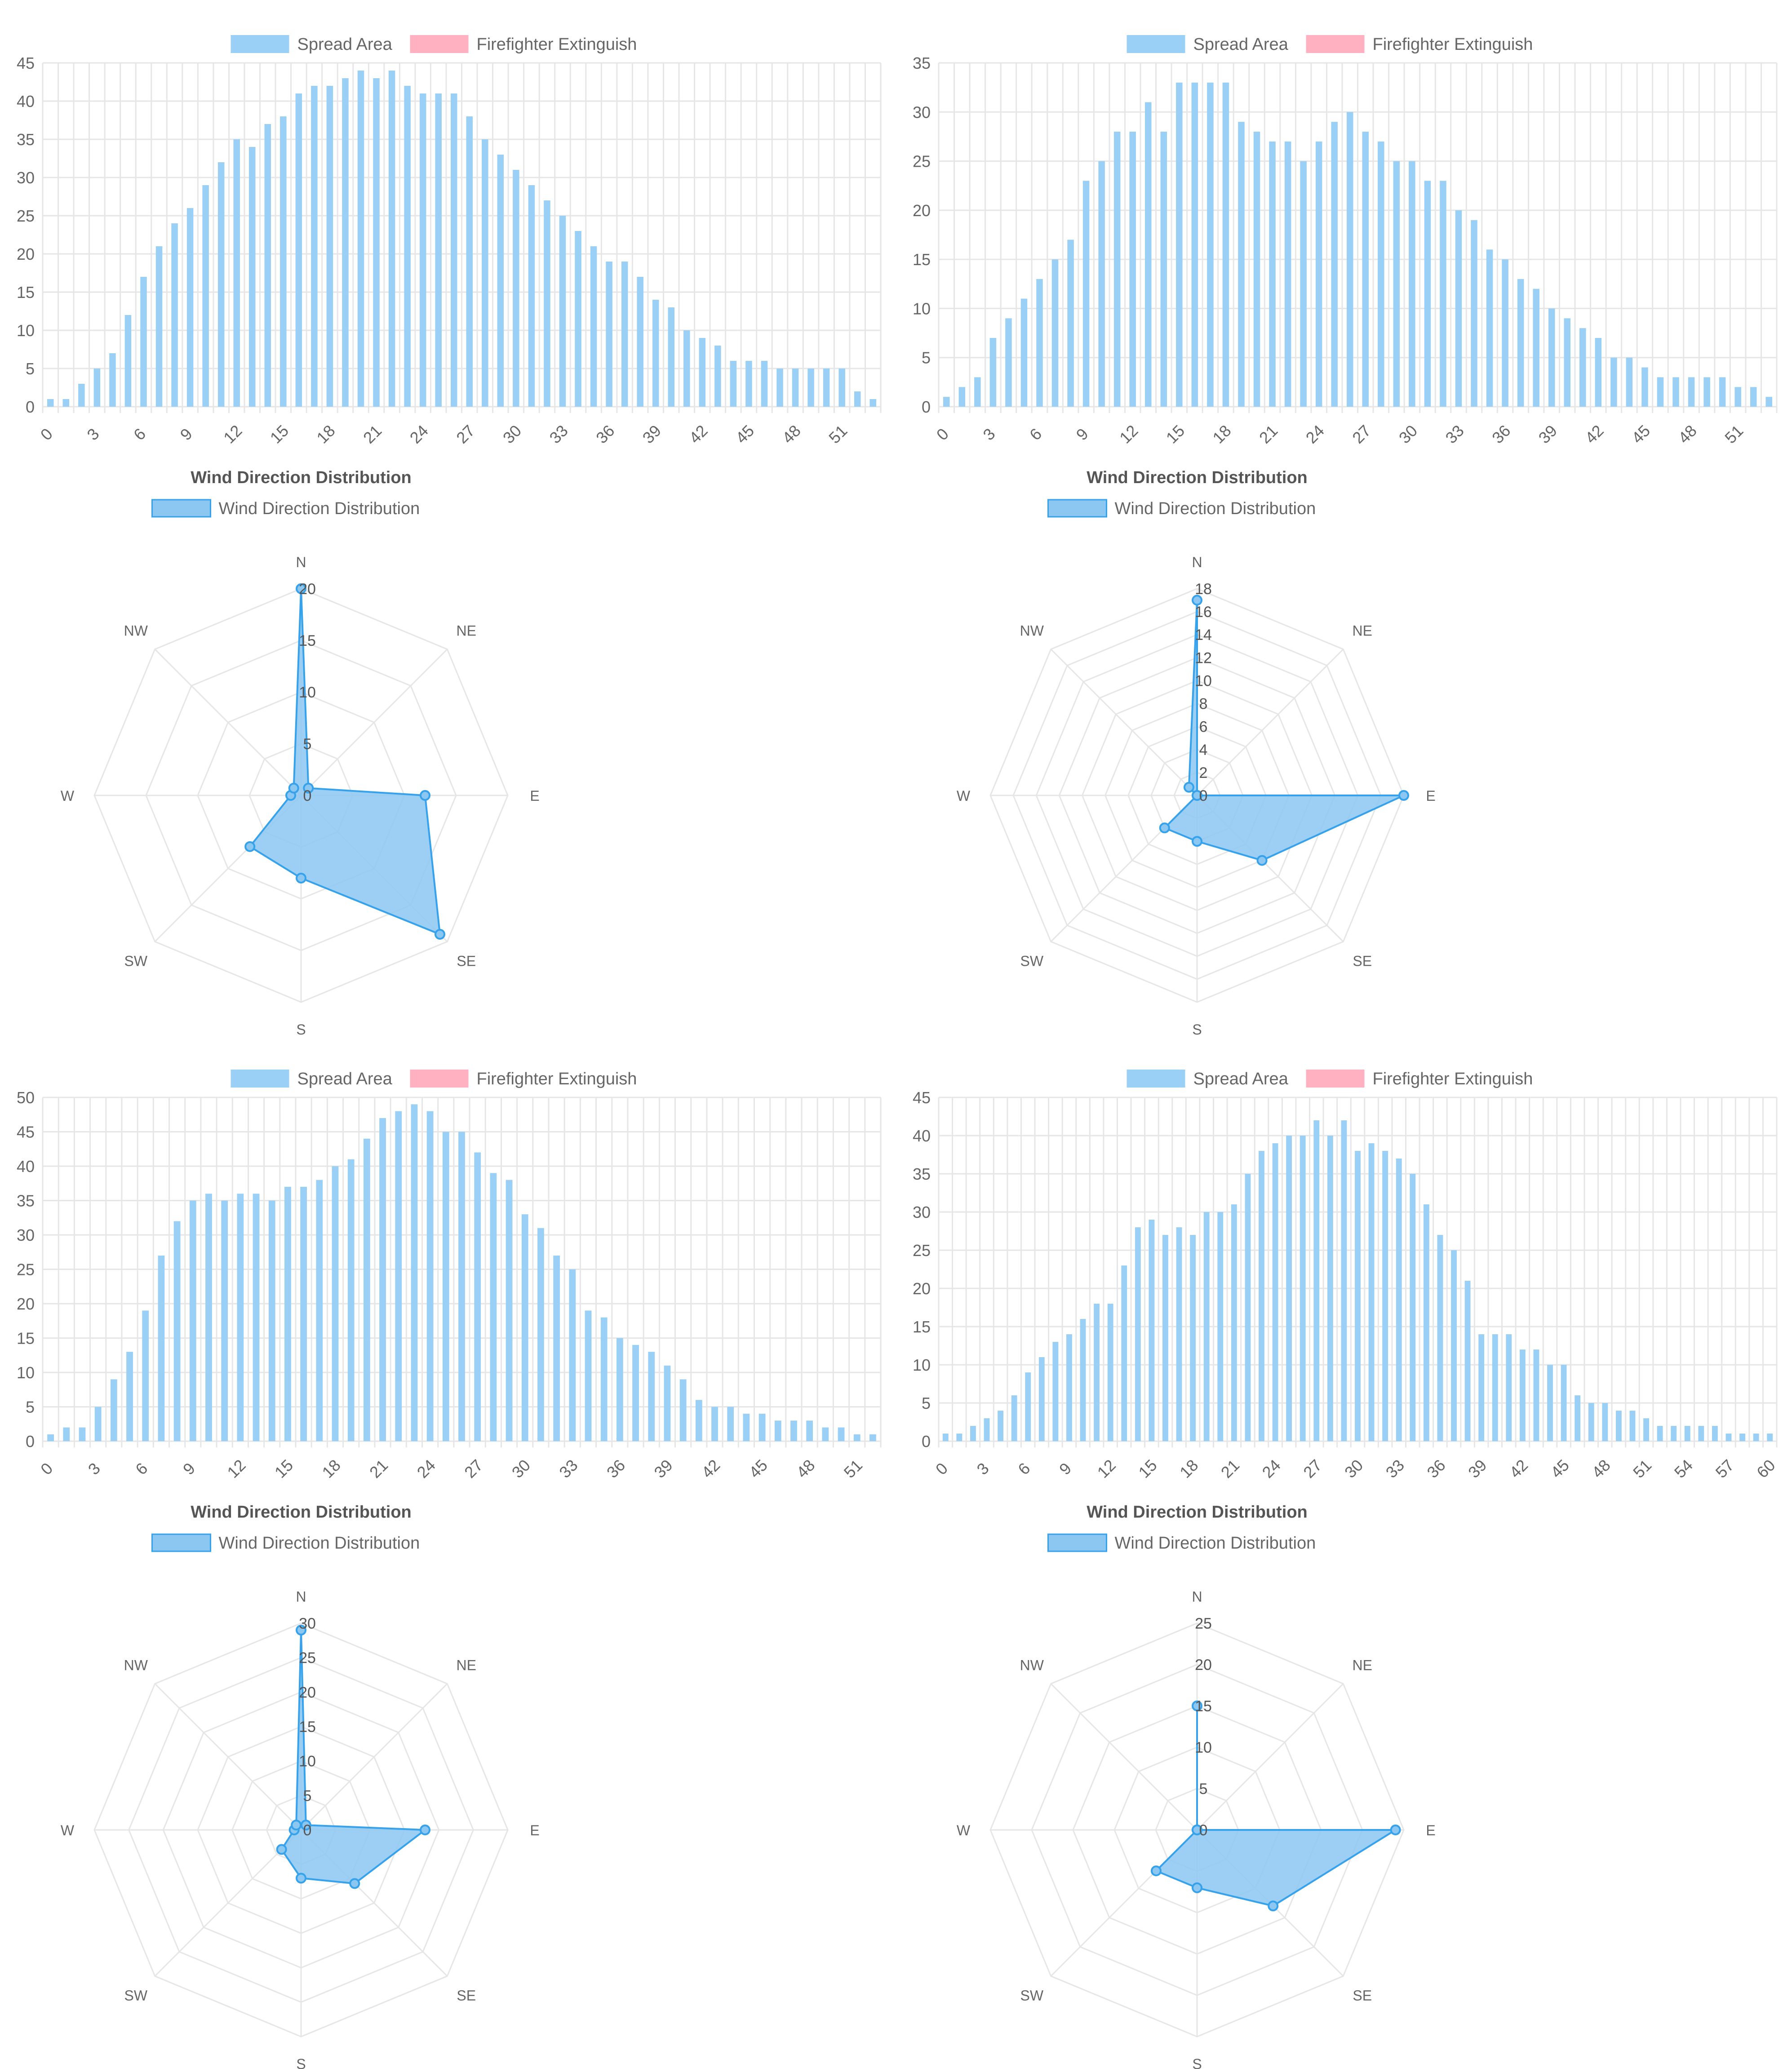 Image resolution: width=1792 pixels, height=2069 pixels. What do you see at coordinates (1641, 434) in the screenshot?
I see `x-tick-label: 45` at bounding box center [1641, 434].